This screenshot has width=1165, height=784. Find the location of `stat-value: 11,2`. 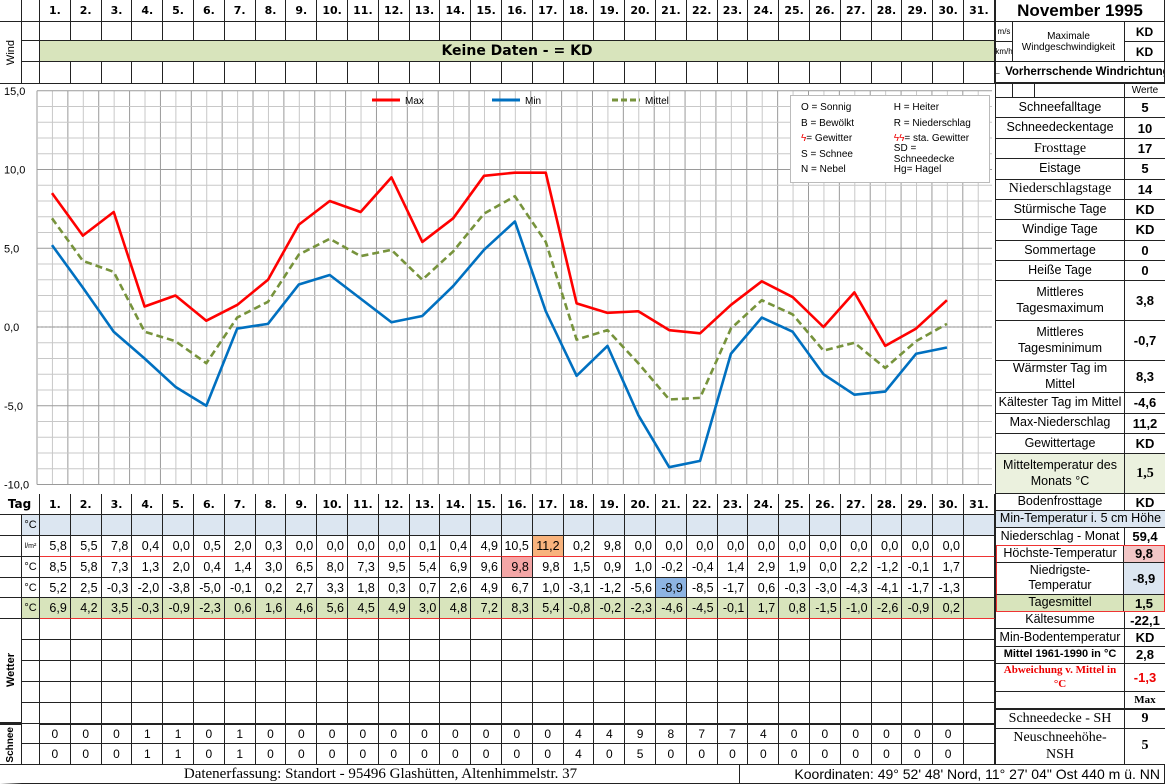

stat-value: 11,2 is located at coordinates (1145, 423).